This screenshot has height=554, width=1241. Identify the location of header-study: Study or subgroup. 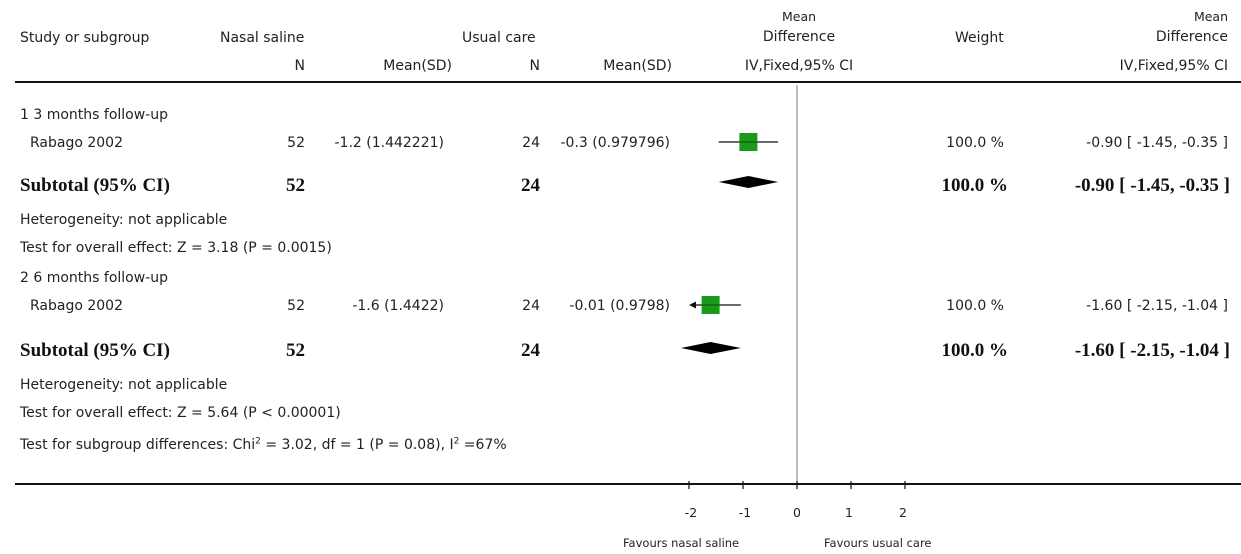
(85, 38).